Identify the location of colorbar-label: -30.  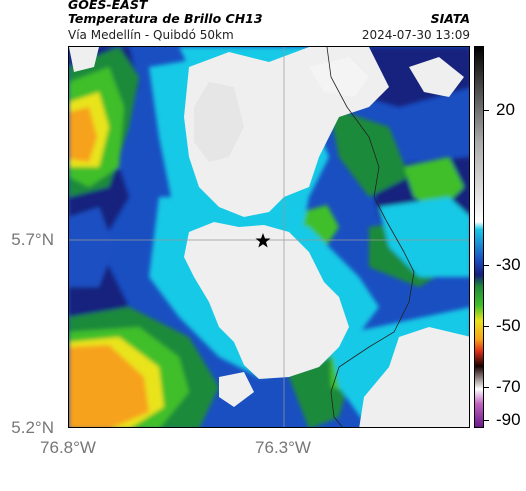
(508, 264).